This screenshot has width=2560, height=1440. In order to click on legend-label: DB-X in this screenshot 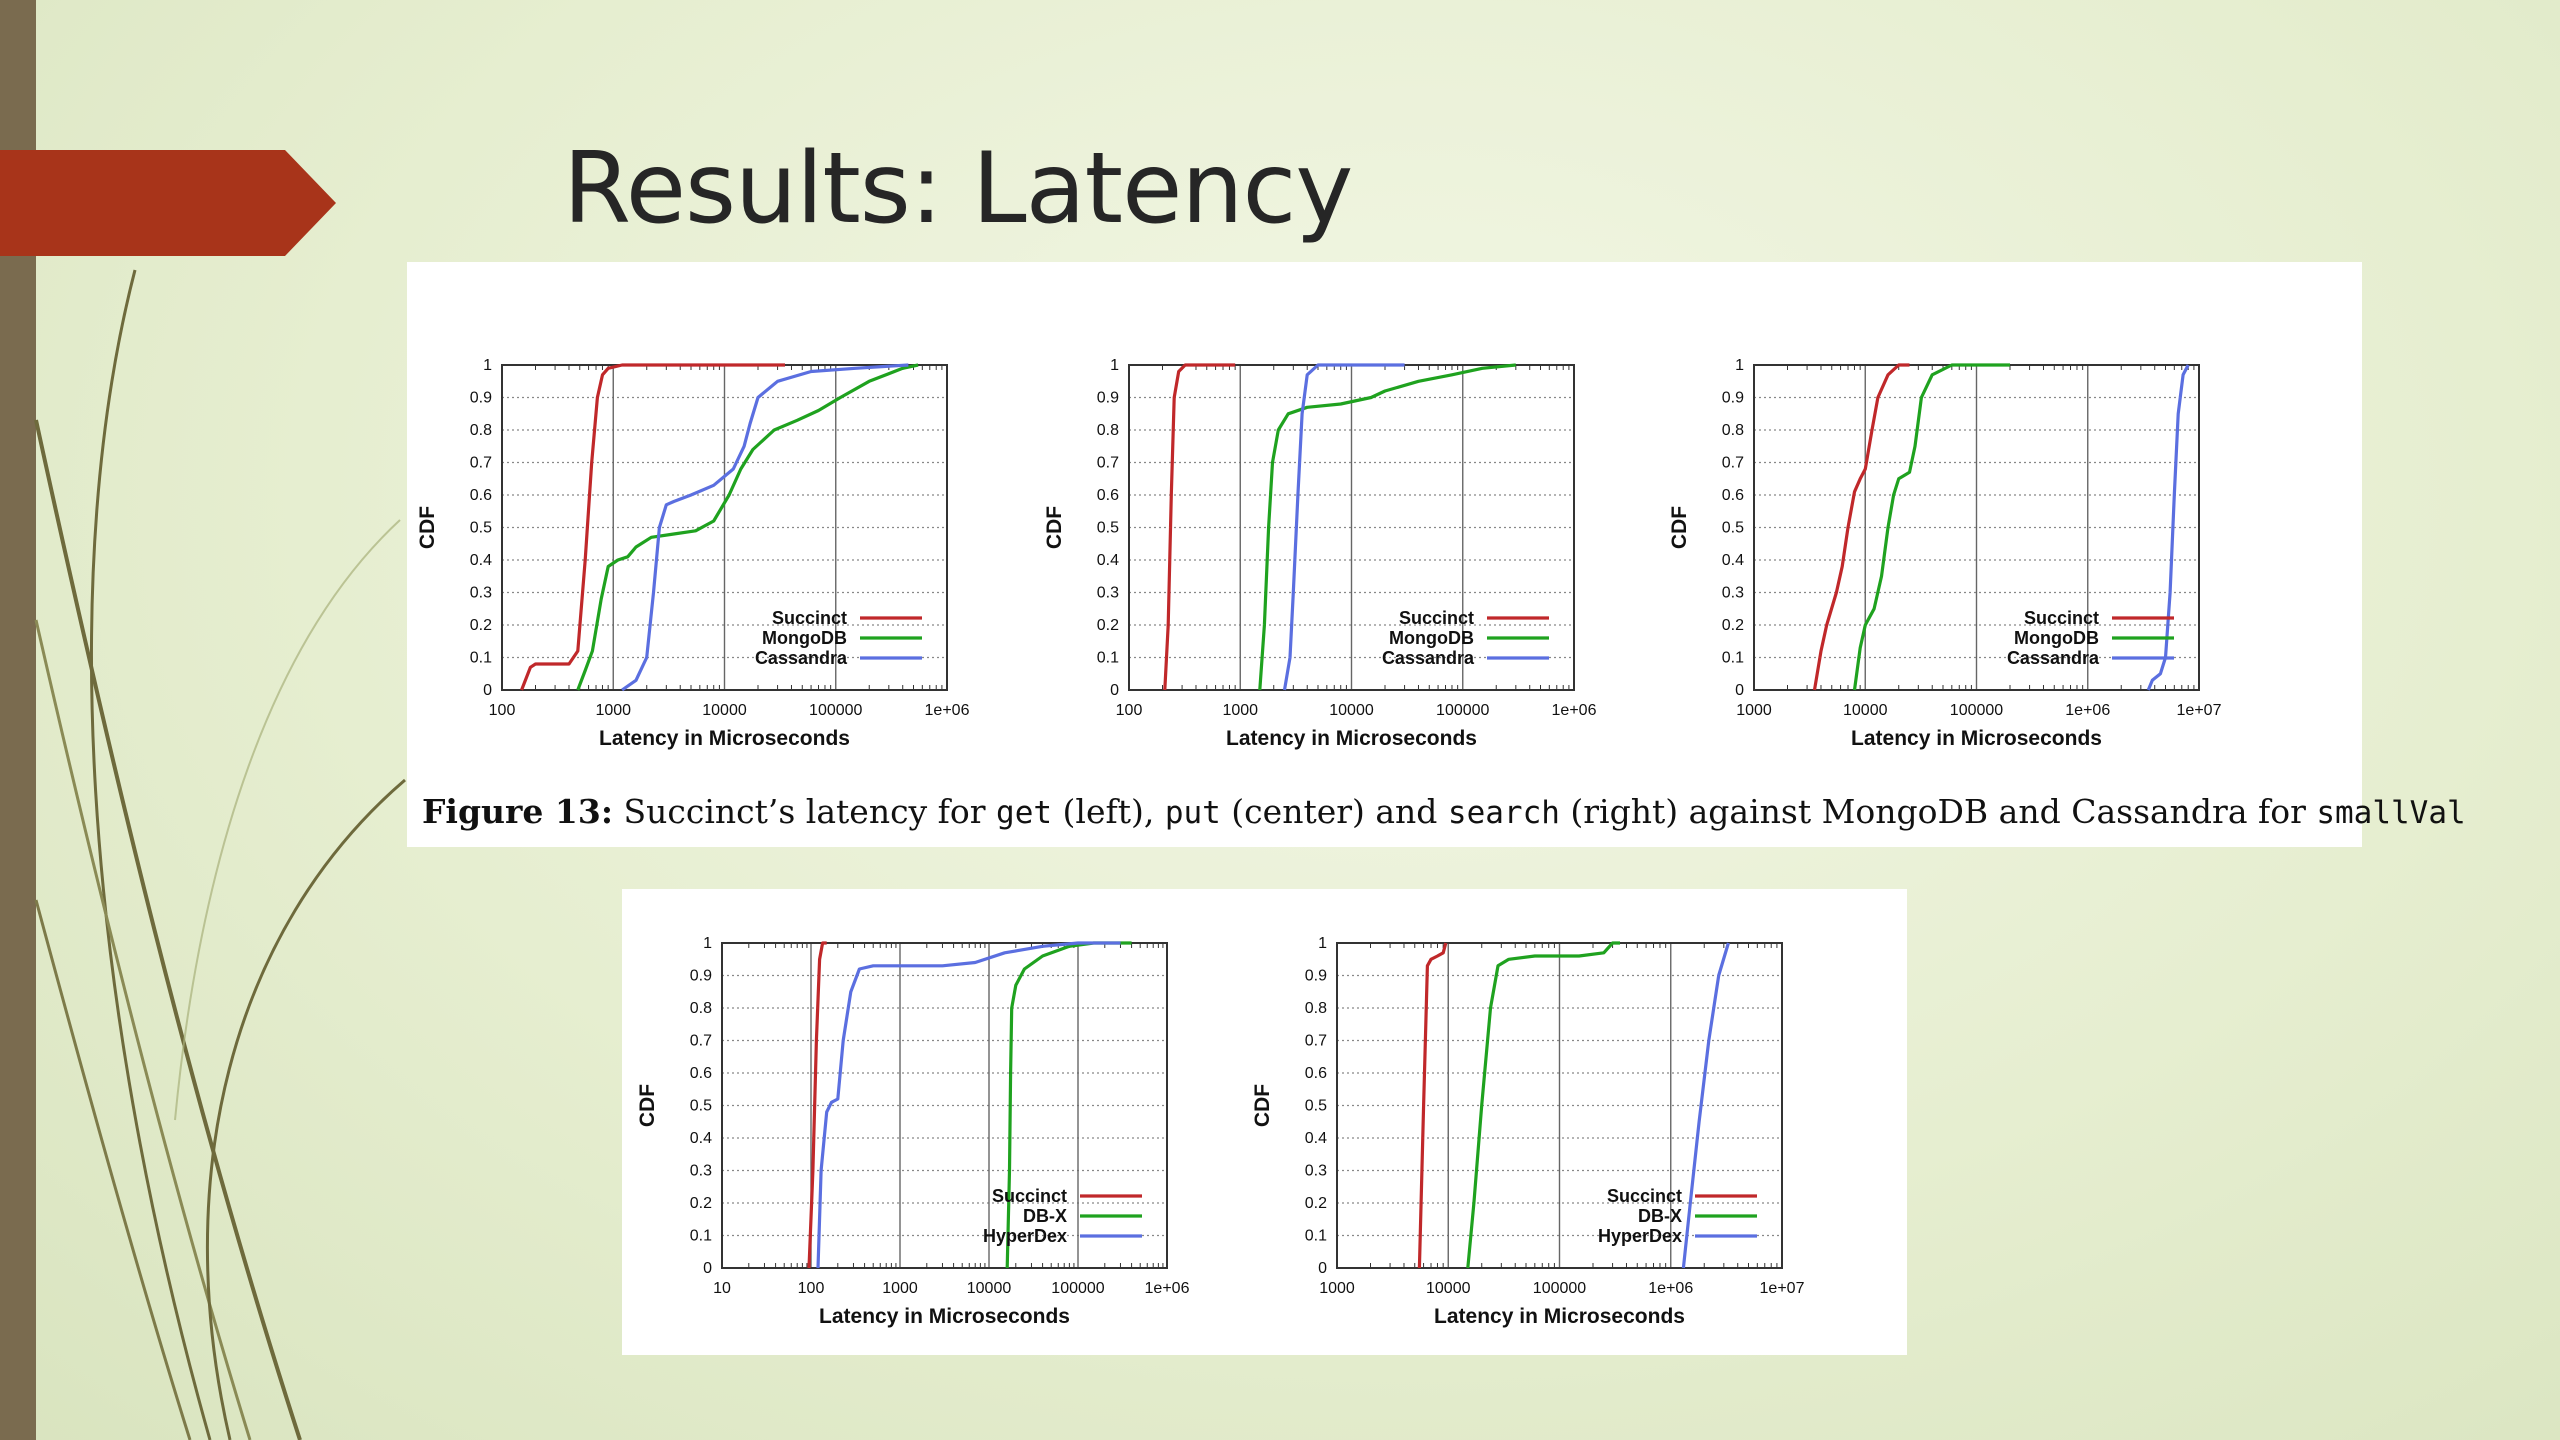, I will do `click(1660, 1216)`.